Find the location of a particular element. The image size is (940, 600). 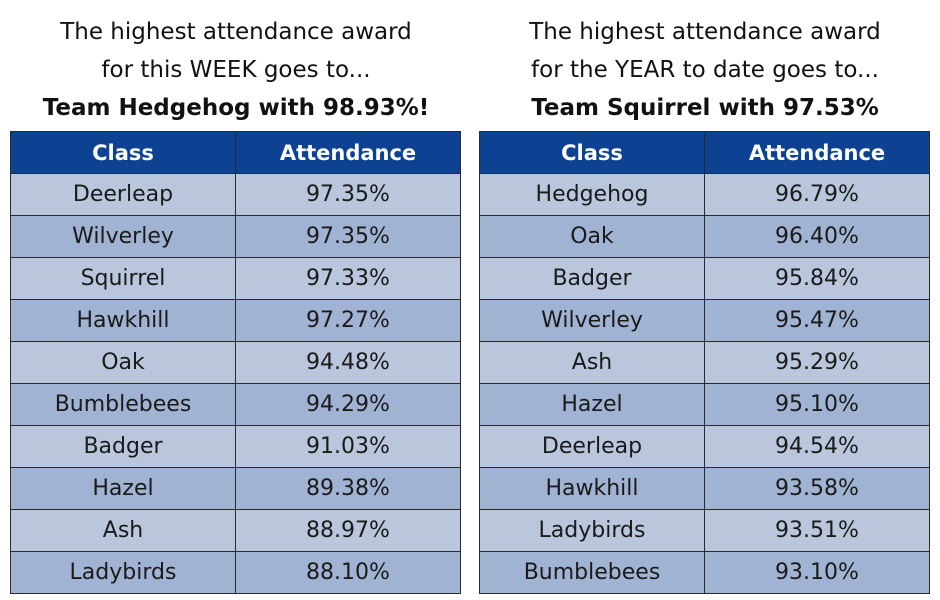

table-row: Hazel 95.10% is located at coordinates (704, 404).